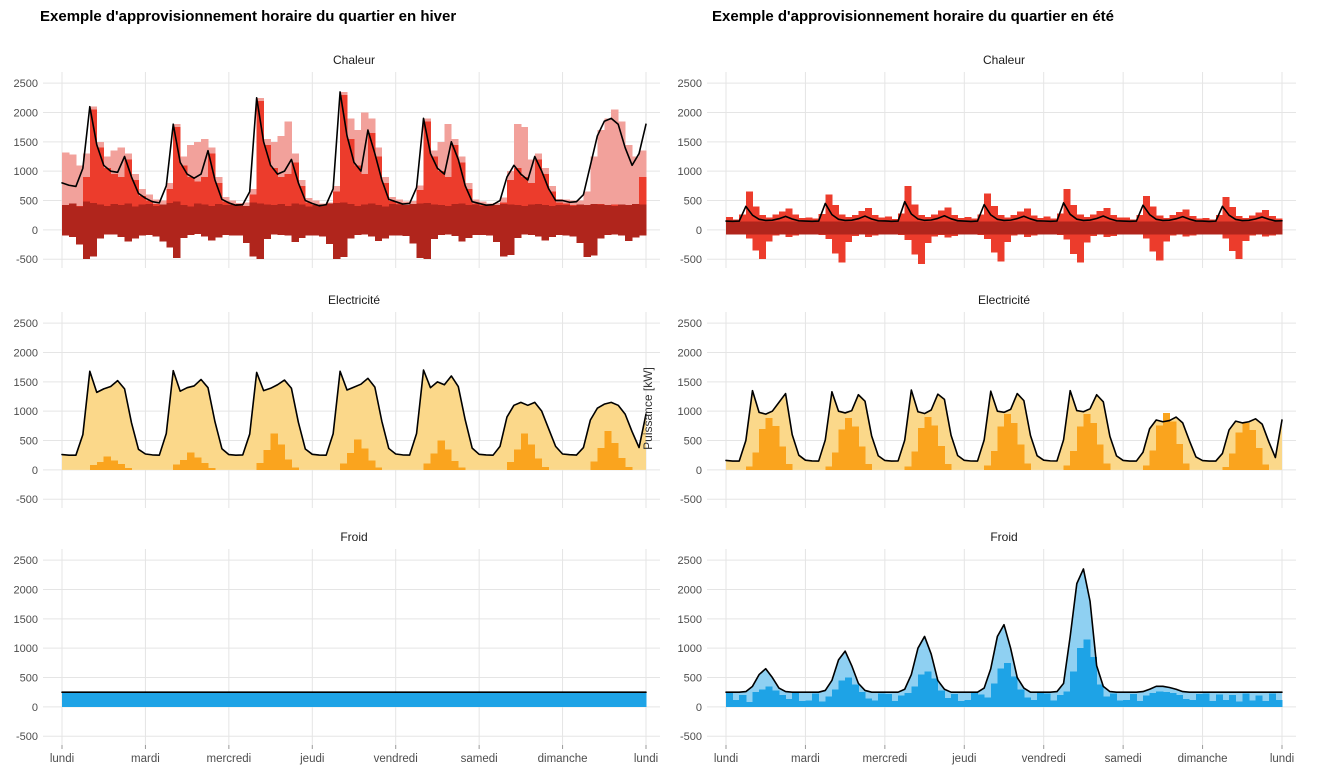  What do you see at coordinates (337, 160) in the screenshot?
I see `panel-0-chaleur: -500 0 500 1000 1500 2000 2500 Chaleur` at bounding box center [337, 160].